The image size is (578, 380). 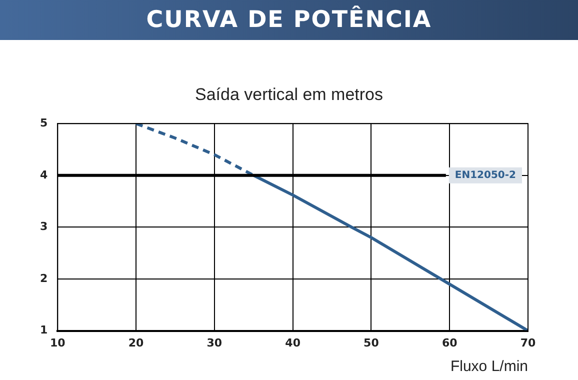 What do you see at coordinates (289, 95) in the screenshot?
I see `chart-subtitle: Saída vertical em metros` at bounding box center [289, 95].